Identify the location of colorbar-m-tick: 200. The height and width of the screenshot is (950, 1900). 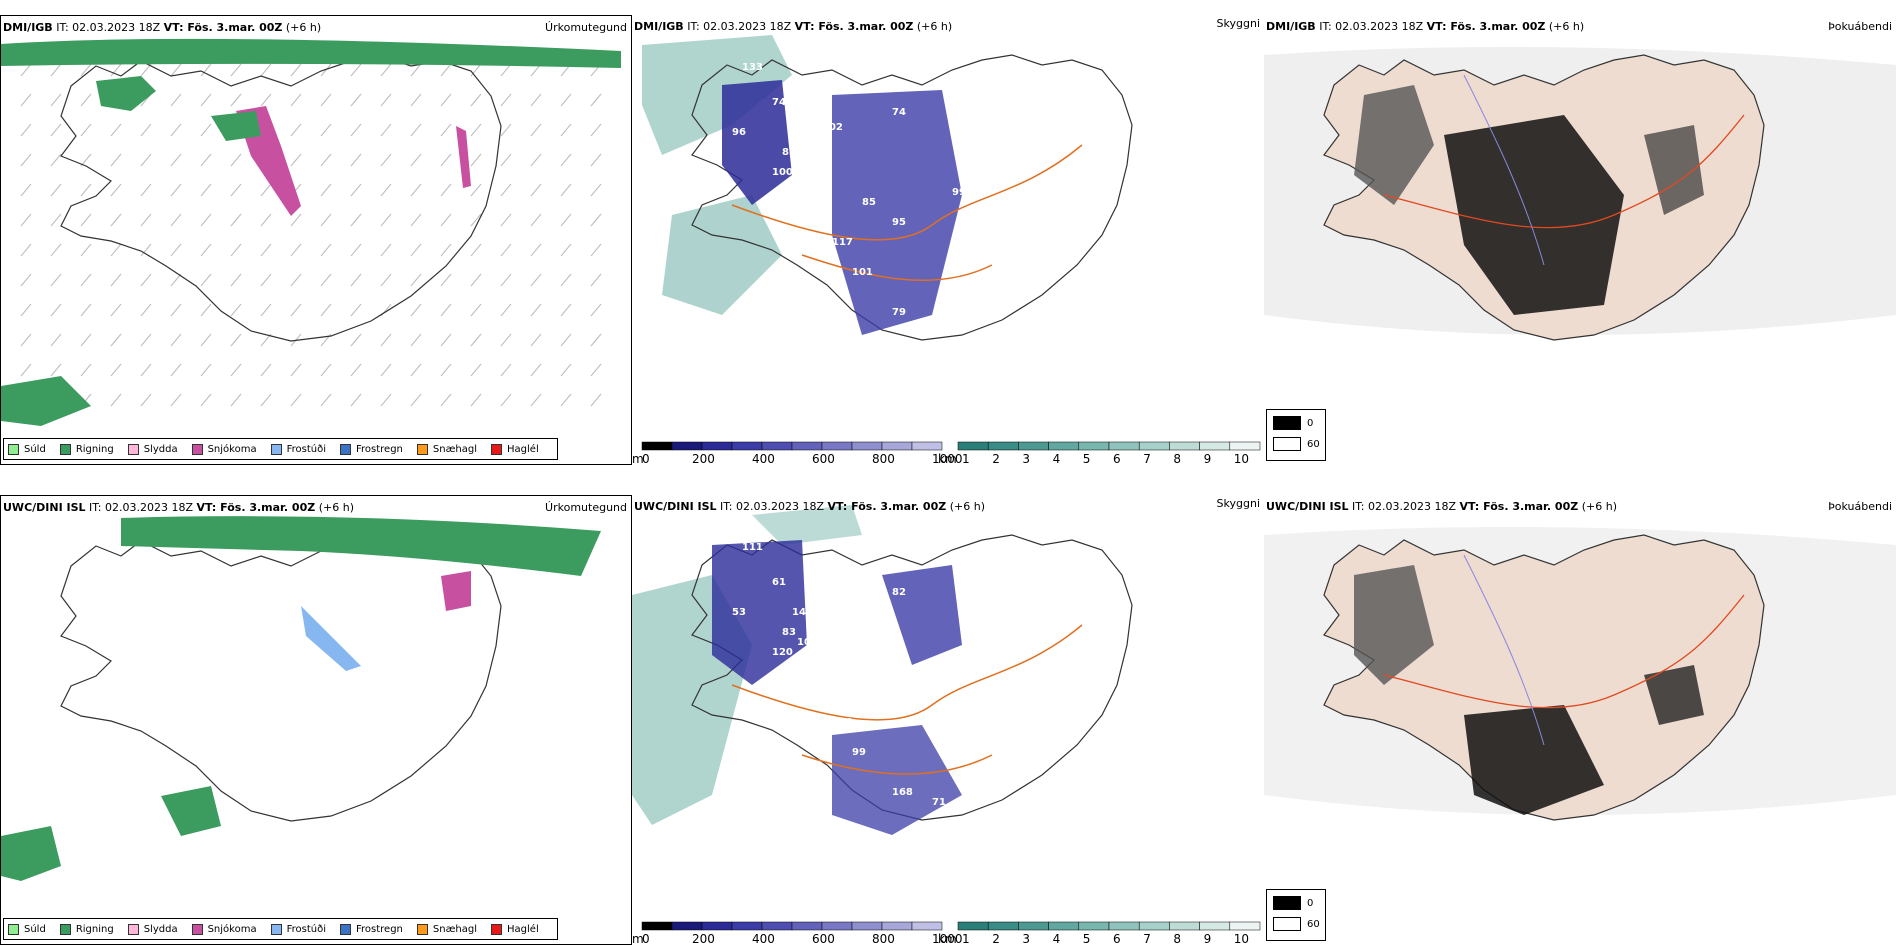
(703, 938).